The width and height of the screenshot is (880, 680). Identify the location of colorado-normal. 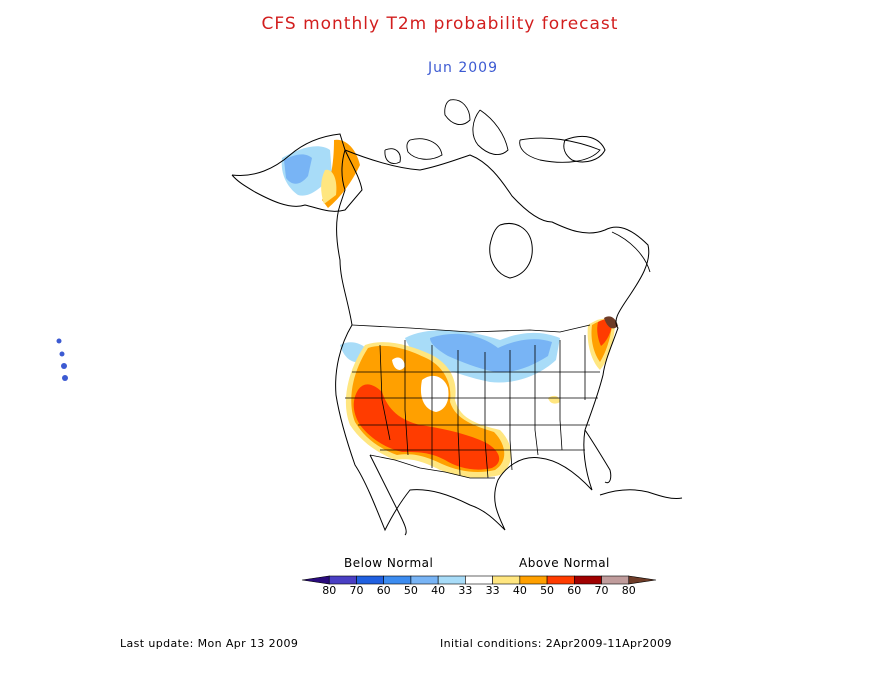
(434, 393).